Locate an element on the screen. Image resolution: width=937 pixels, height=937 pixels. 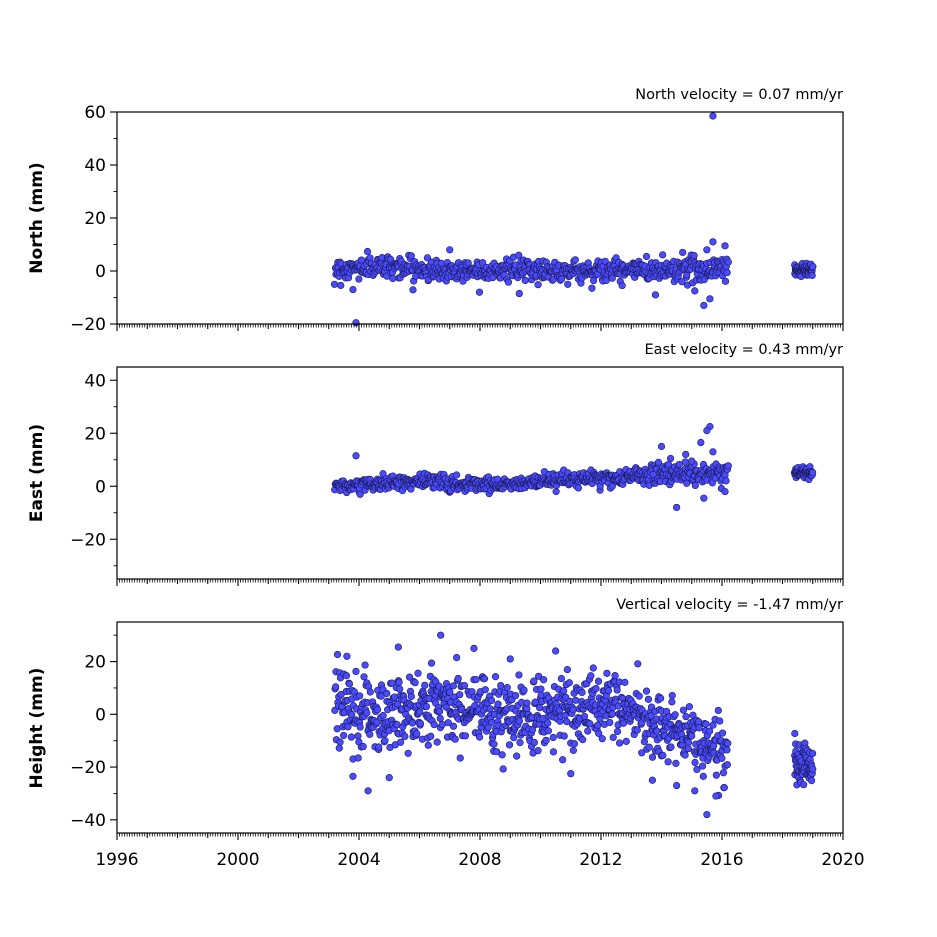
east-y-ticks: −20 0 20 40 is located at coordinates (93, 469).